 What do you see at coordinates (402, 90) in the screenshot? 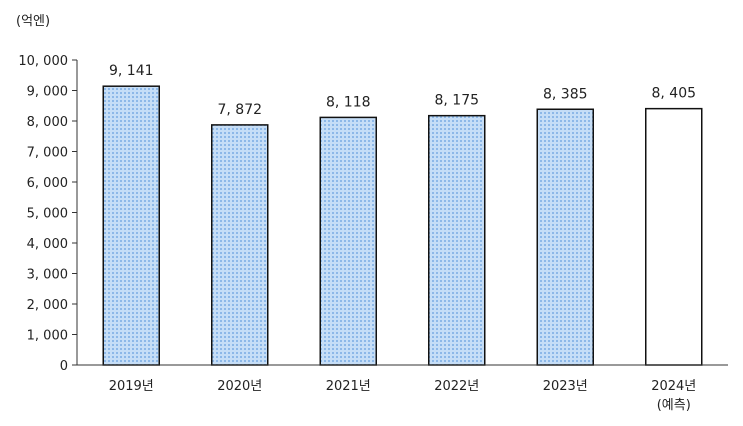
I see `data-labels: 9, 141 7, 872 8, 118 8, 175 8, 385 8, 405` at bounding box center [402, 90].